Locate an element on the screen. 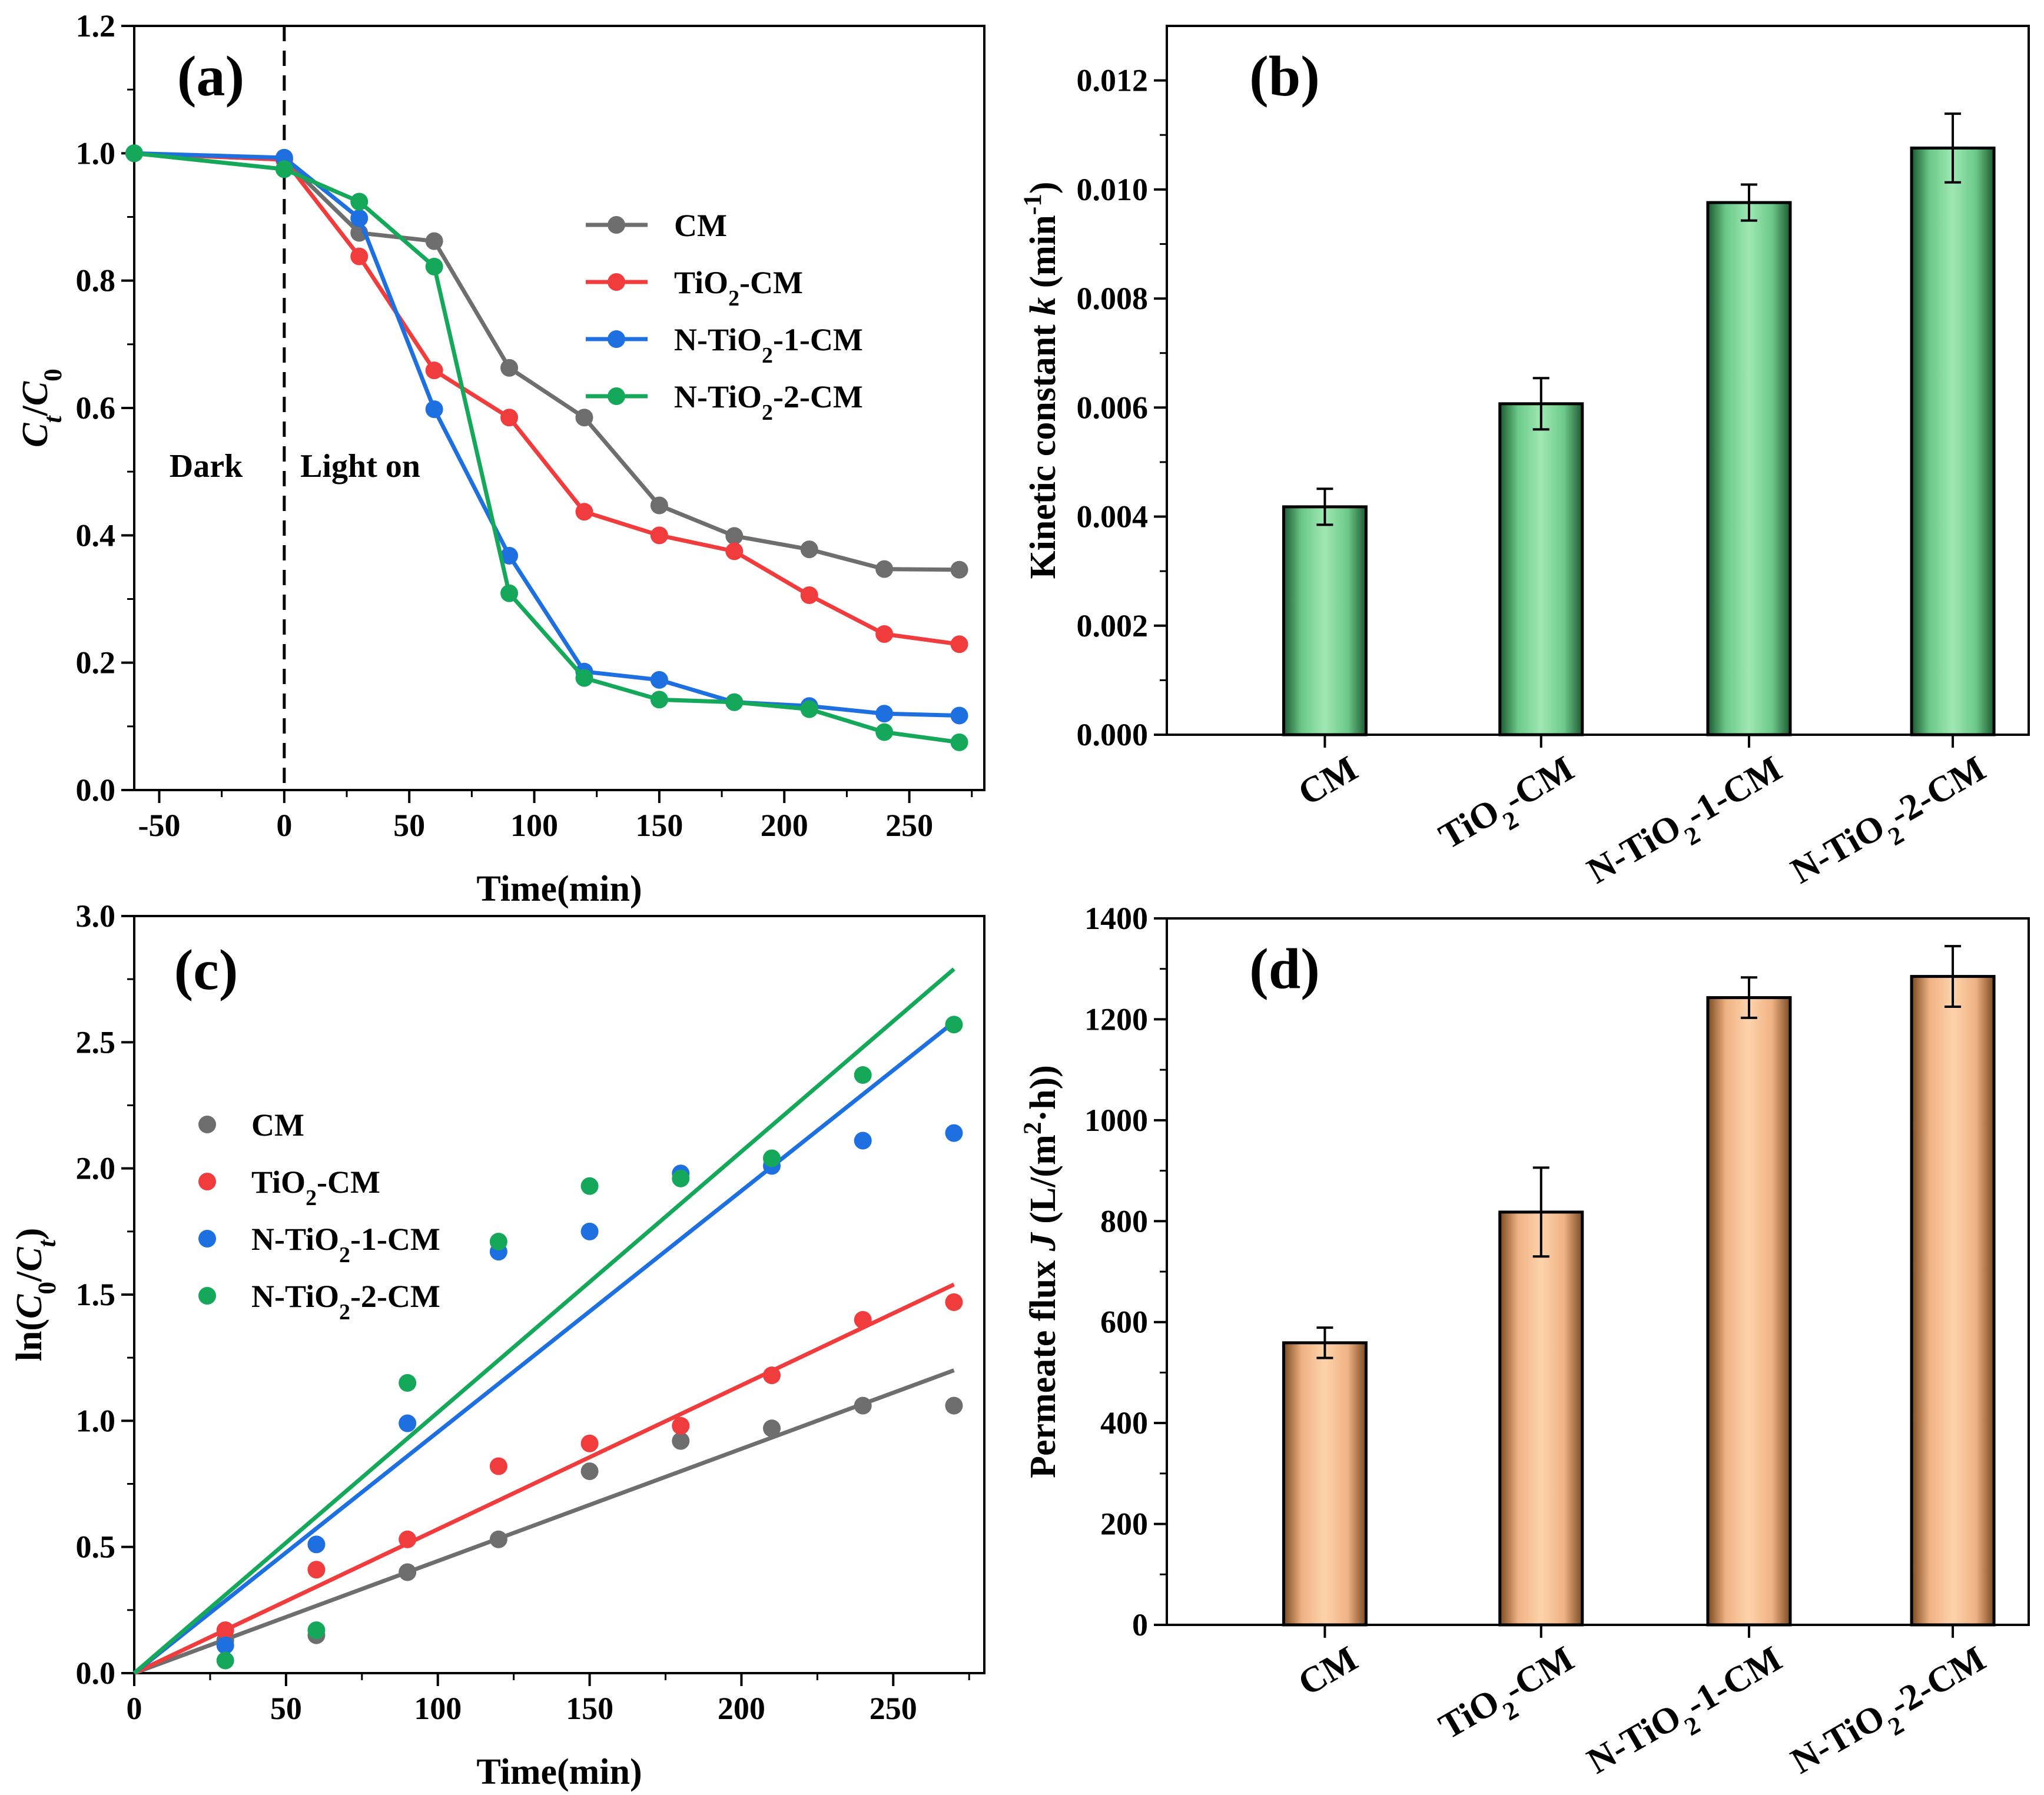 This screenshot has width=2044, height=1795. y-tick-label: 0 is located at coordinates (1140, 1625).